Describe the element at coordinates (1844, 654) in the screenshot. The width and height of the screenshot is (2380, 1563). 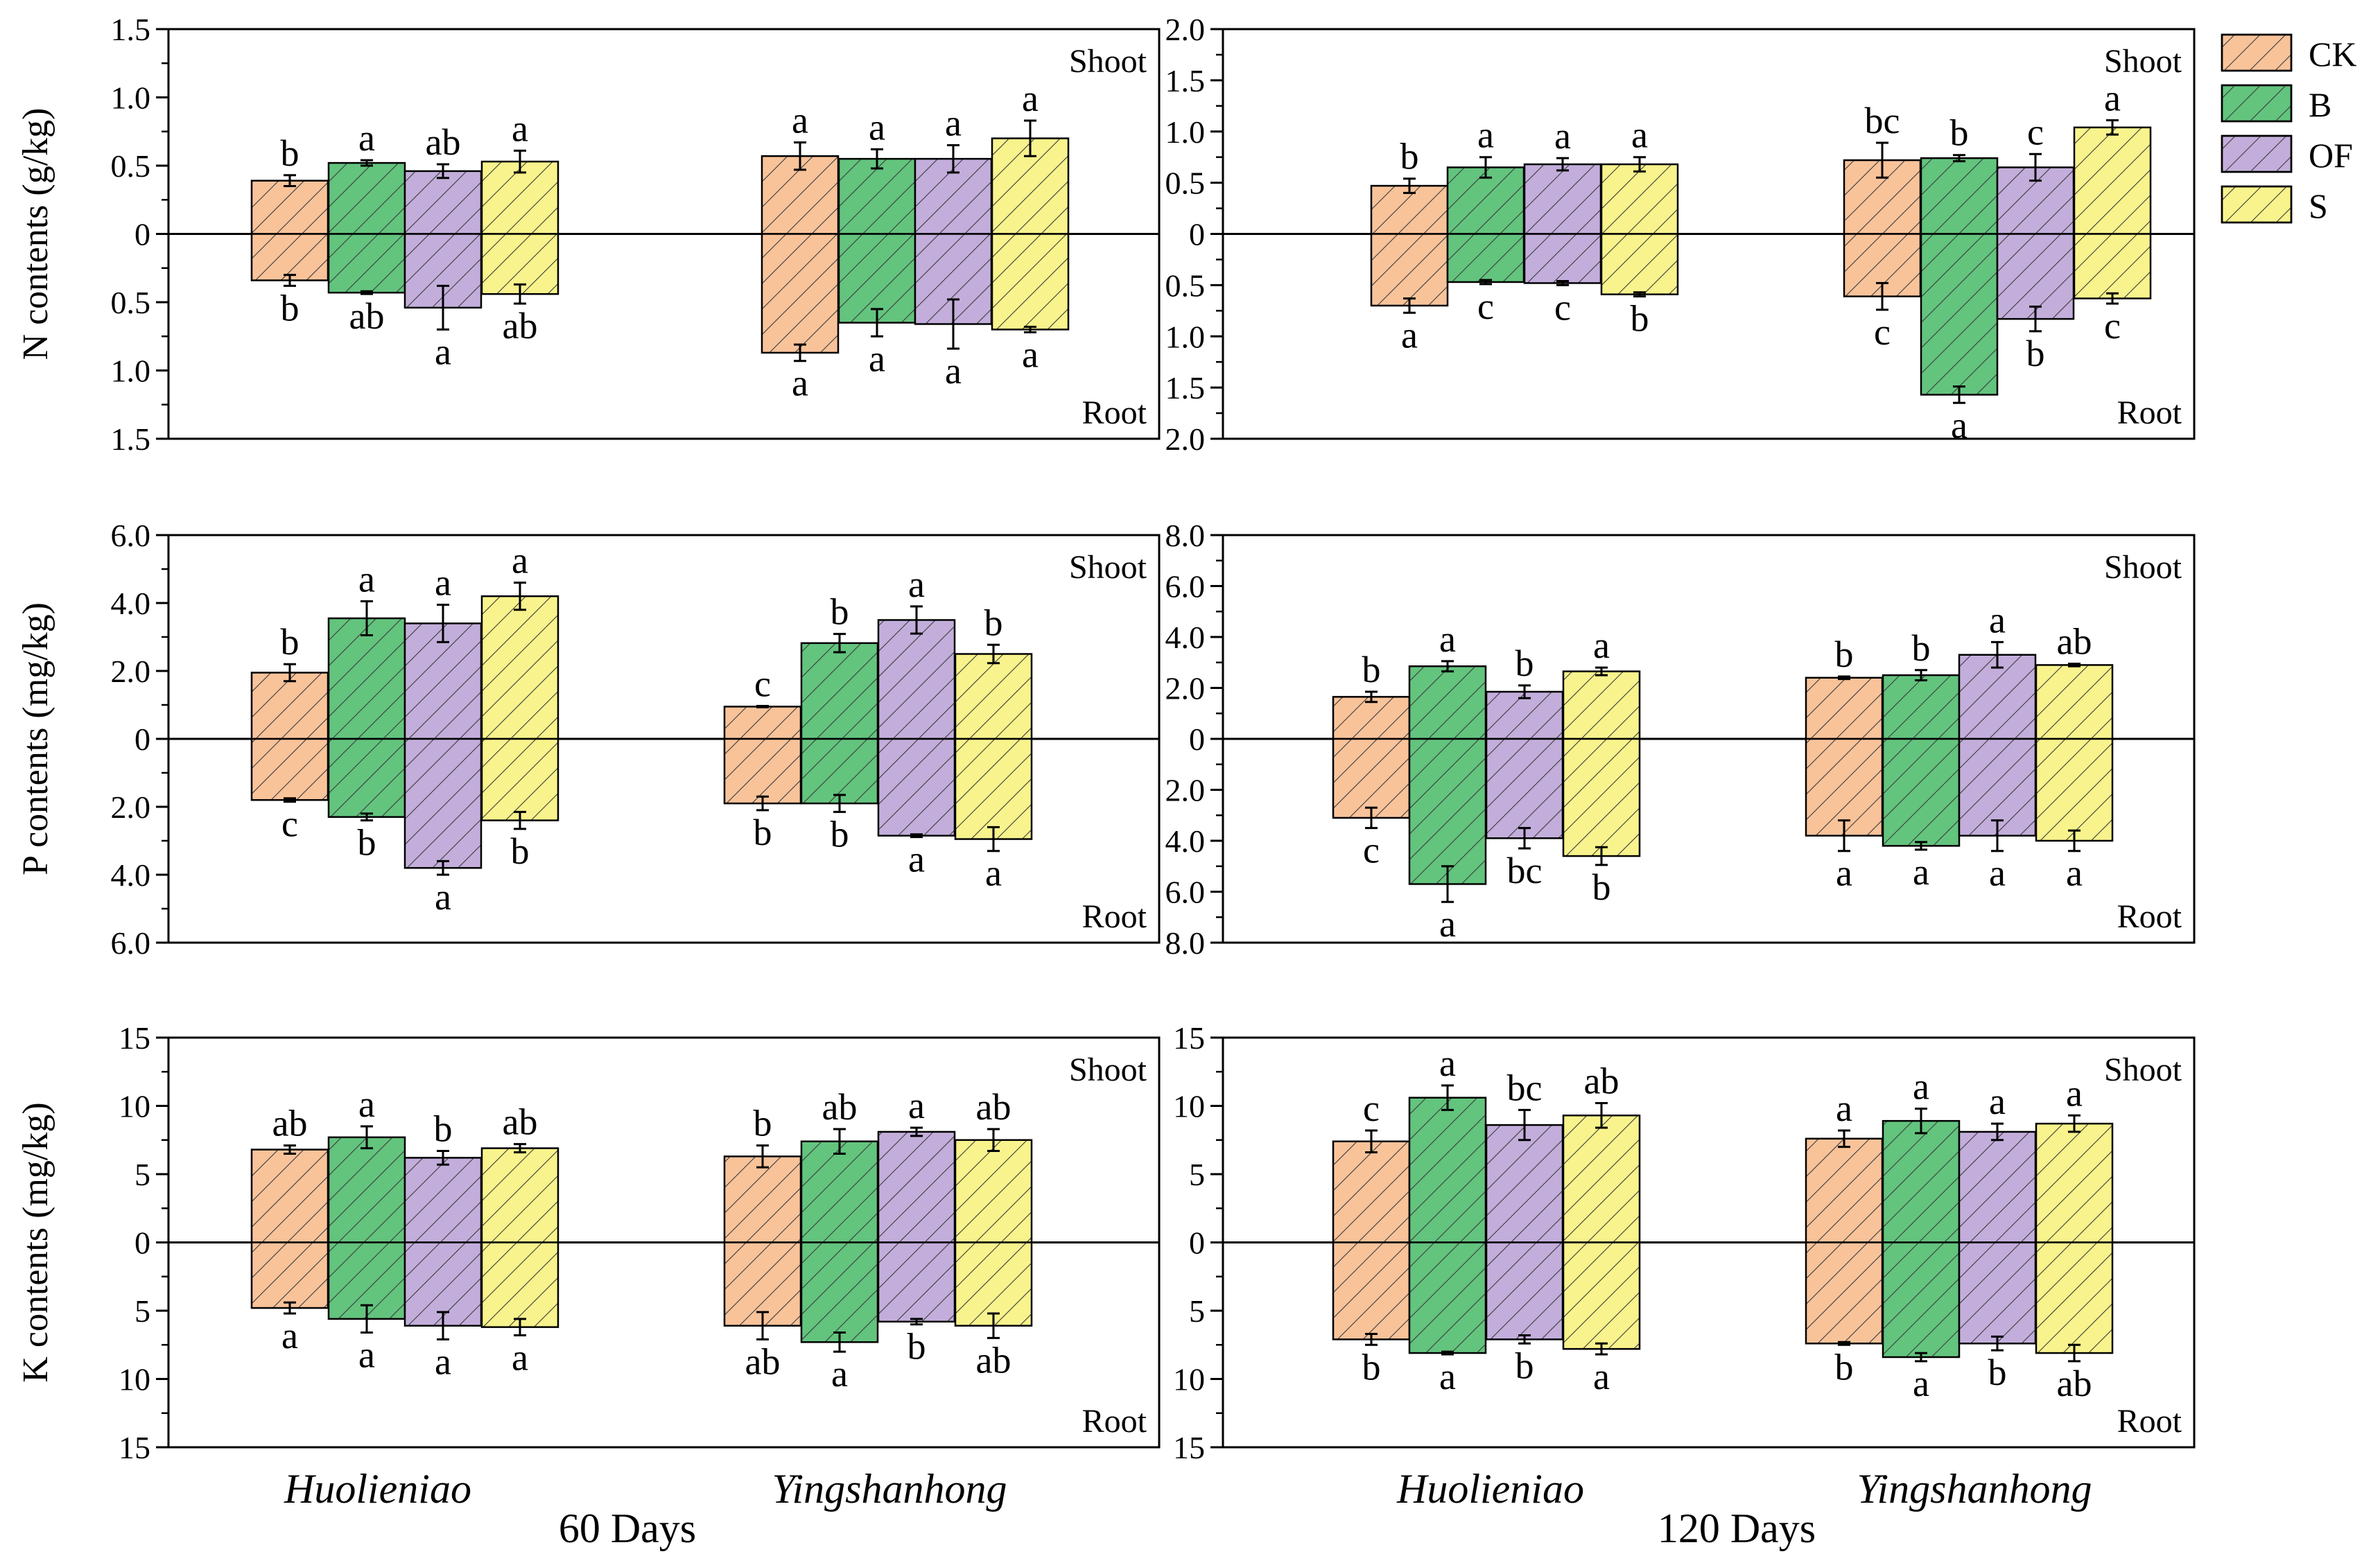
I see `sig-label-shoot-p-120-yingshanhong-ck: b` at that location.